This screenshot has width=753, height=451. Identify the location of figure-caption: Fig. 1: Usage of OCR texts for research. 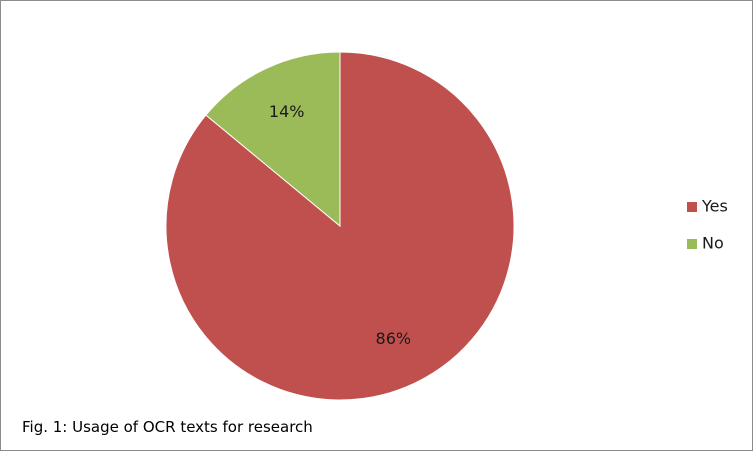
(167, 427).